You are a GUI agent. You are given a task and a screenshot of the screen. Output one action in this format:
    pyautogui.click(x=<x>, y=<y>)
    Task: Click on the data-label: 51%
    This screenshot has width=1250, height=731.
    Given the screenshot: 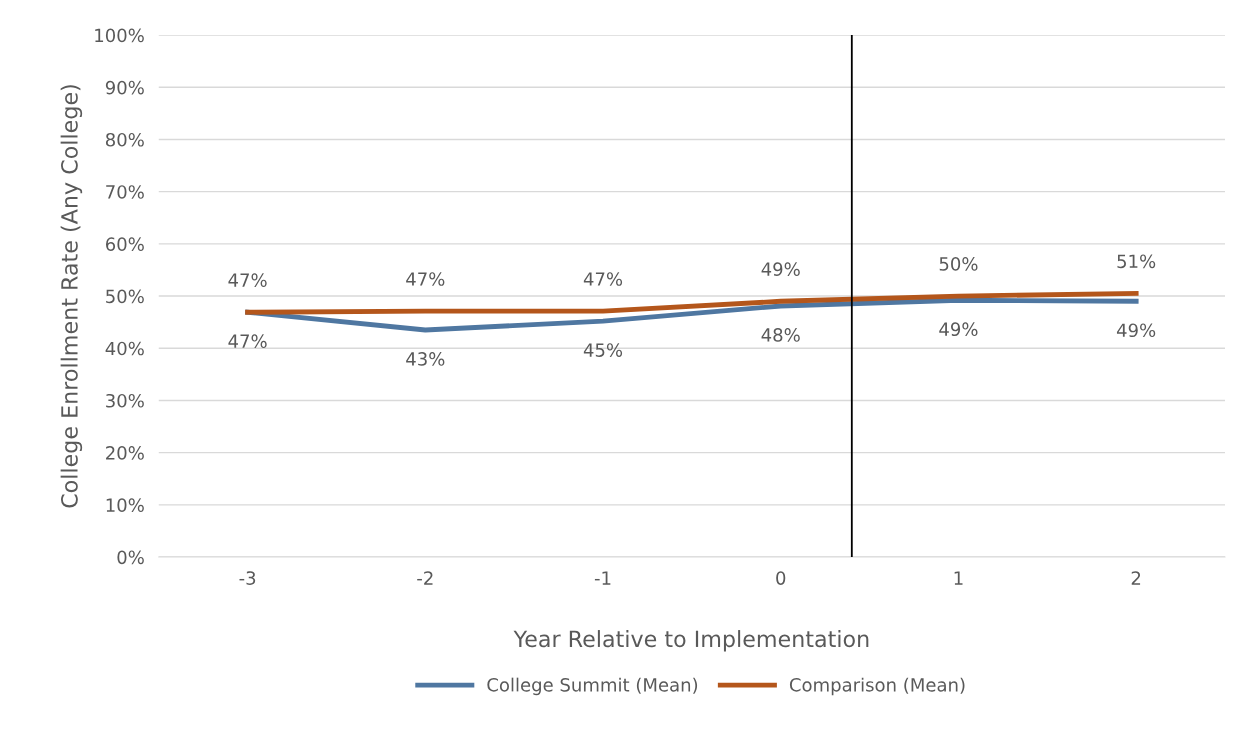 What is the action you would take?
    pyautogui.click(x=1136, y=261)
    